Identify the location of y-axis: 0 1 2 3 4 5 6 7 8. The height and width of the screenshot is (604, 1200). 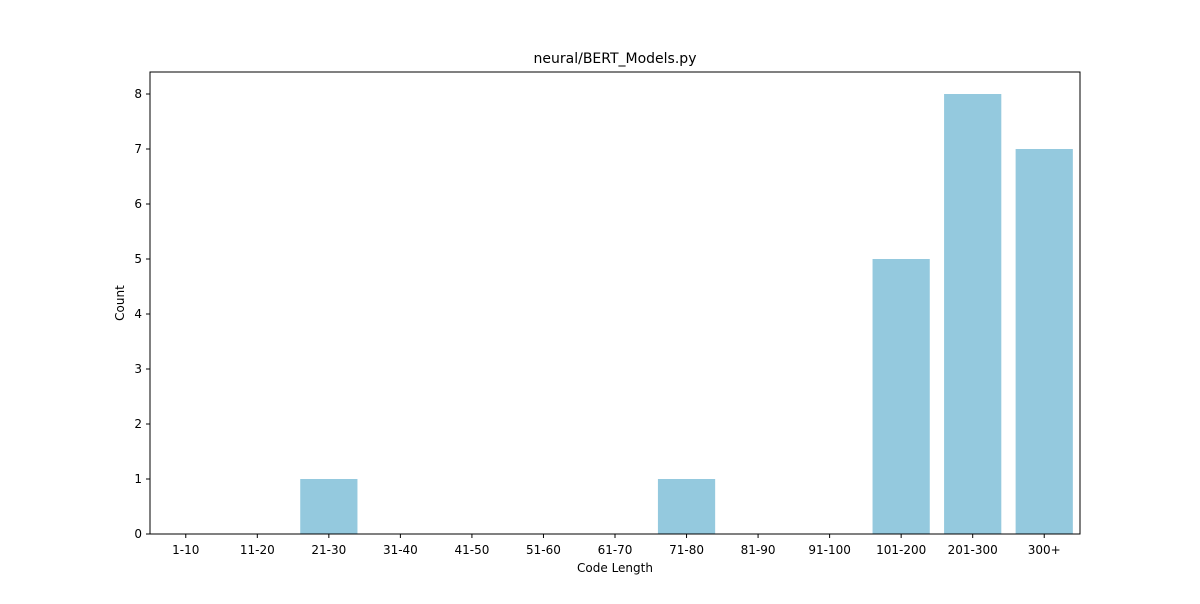
(142, 314).